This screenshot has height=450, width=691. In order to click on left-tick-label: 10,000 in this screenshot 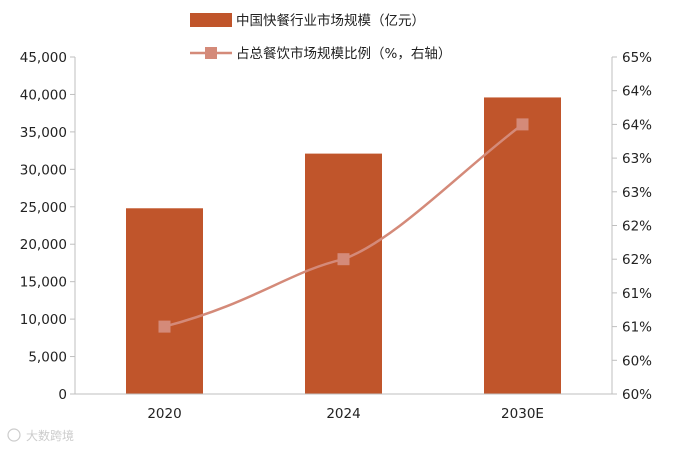, I will do `click(43, 320)`.